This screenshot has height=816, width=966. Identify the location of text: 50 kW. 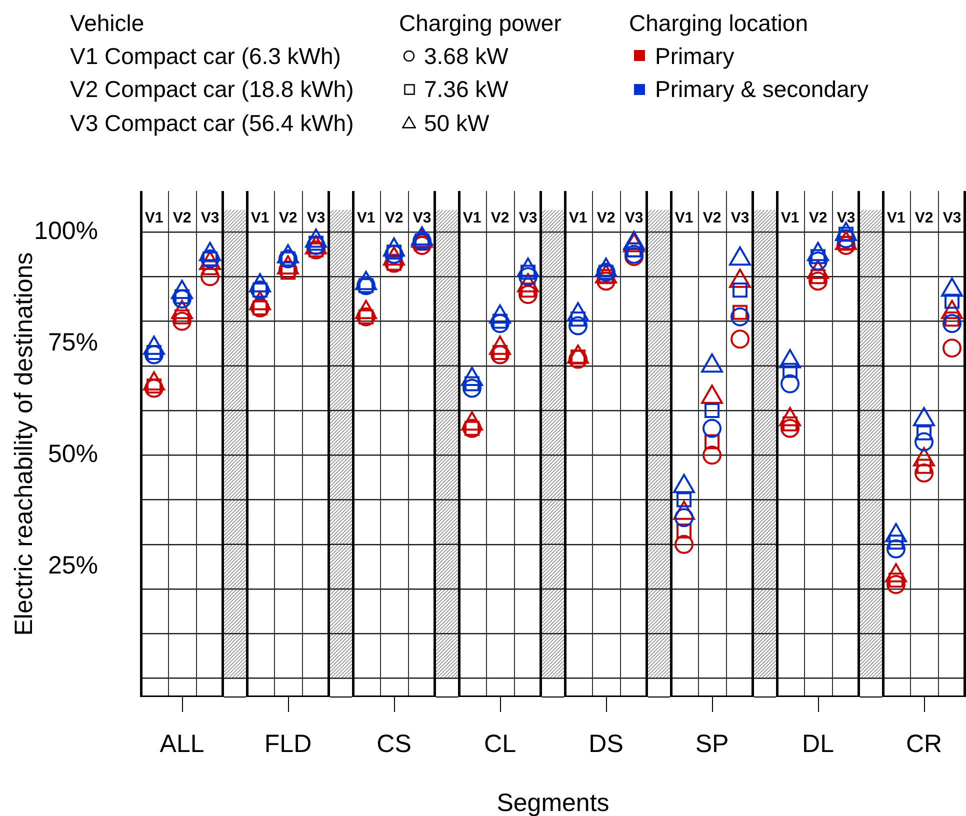
(457, 123).